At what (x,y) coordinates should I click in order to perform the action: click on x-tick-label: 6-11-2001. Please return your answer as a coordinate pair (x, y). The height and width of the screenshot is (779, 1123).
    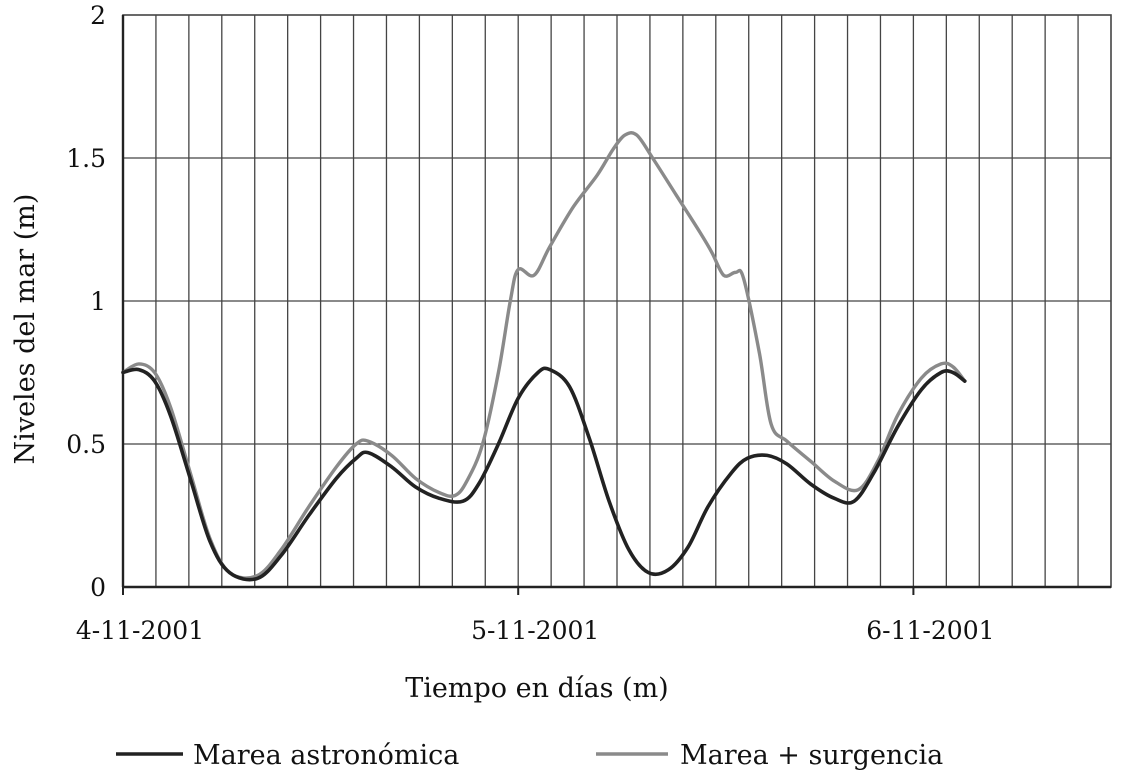
    Looking at the image, I should click on (930, 630).